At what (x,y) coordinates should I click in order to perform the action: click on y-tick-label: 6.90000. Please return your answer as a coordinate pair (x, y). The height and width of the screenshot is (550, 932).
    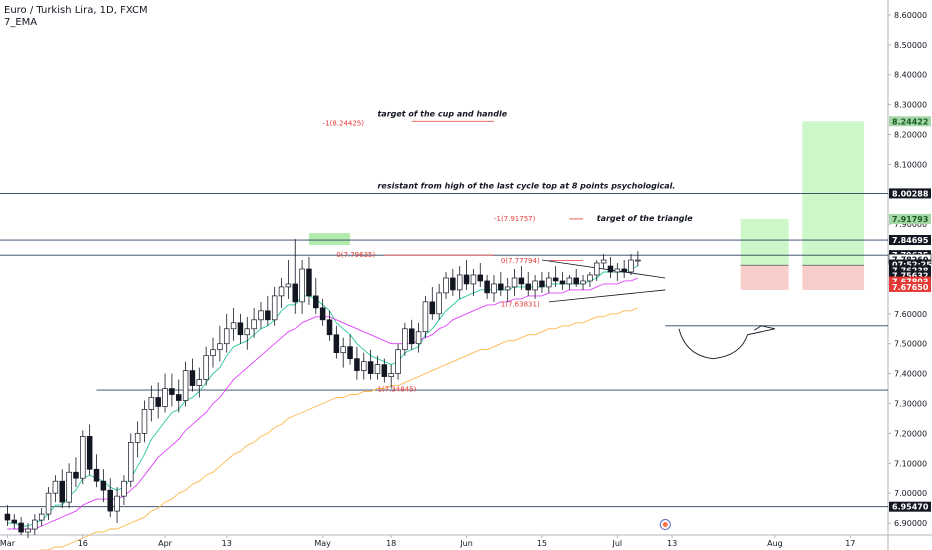
    Looking at the image, I should click on (910, 523).